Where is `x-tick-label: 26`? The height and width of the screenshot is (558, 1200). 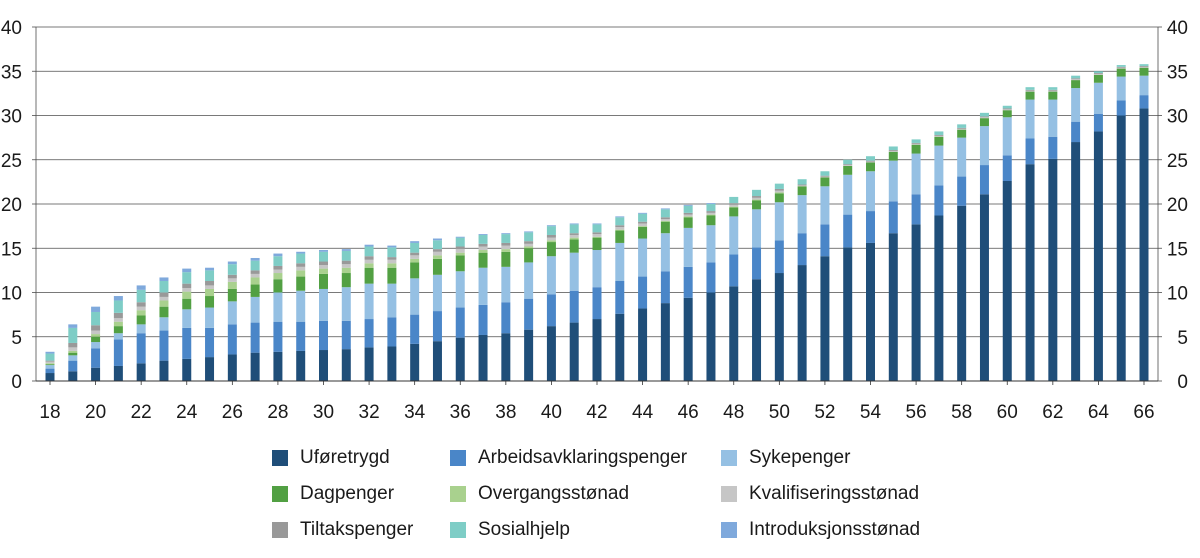 x-tick-label: 26 is located at coordinates (232, 412).